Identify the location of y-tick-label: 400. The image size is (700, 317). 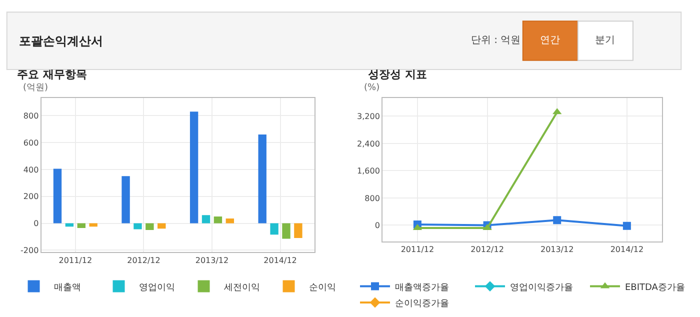
(31, 169).